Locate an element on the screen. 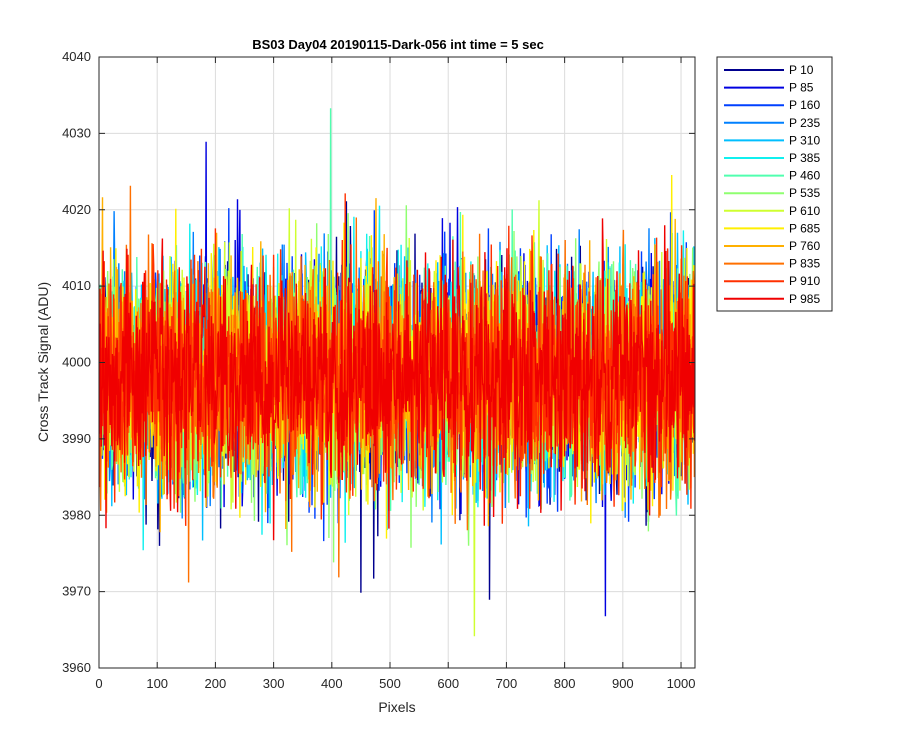 The height and width of the screenshot is (750, 900). legend-entry-label: P 760 is located at coordinates (804, 246).